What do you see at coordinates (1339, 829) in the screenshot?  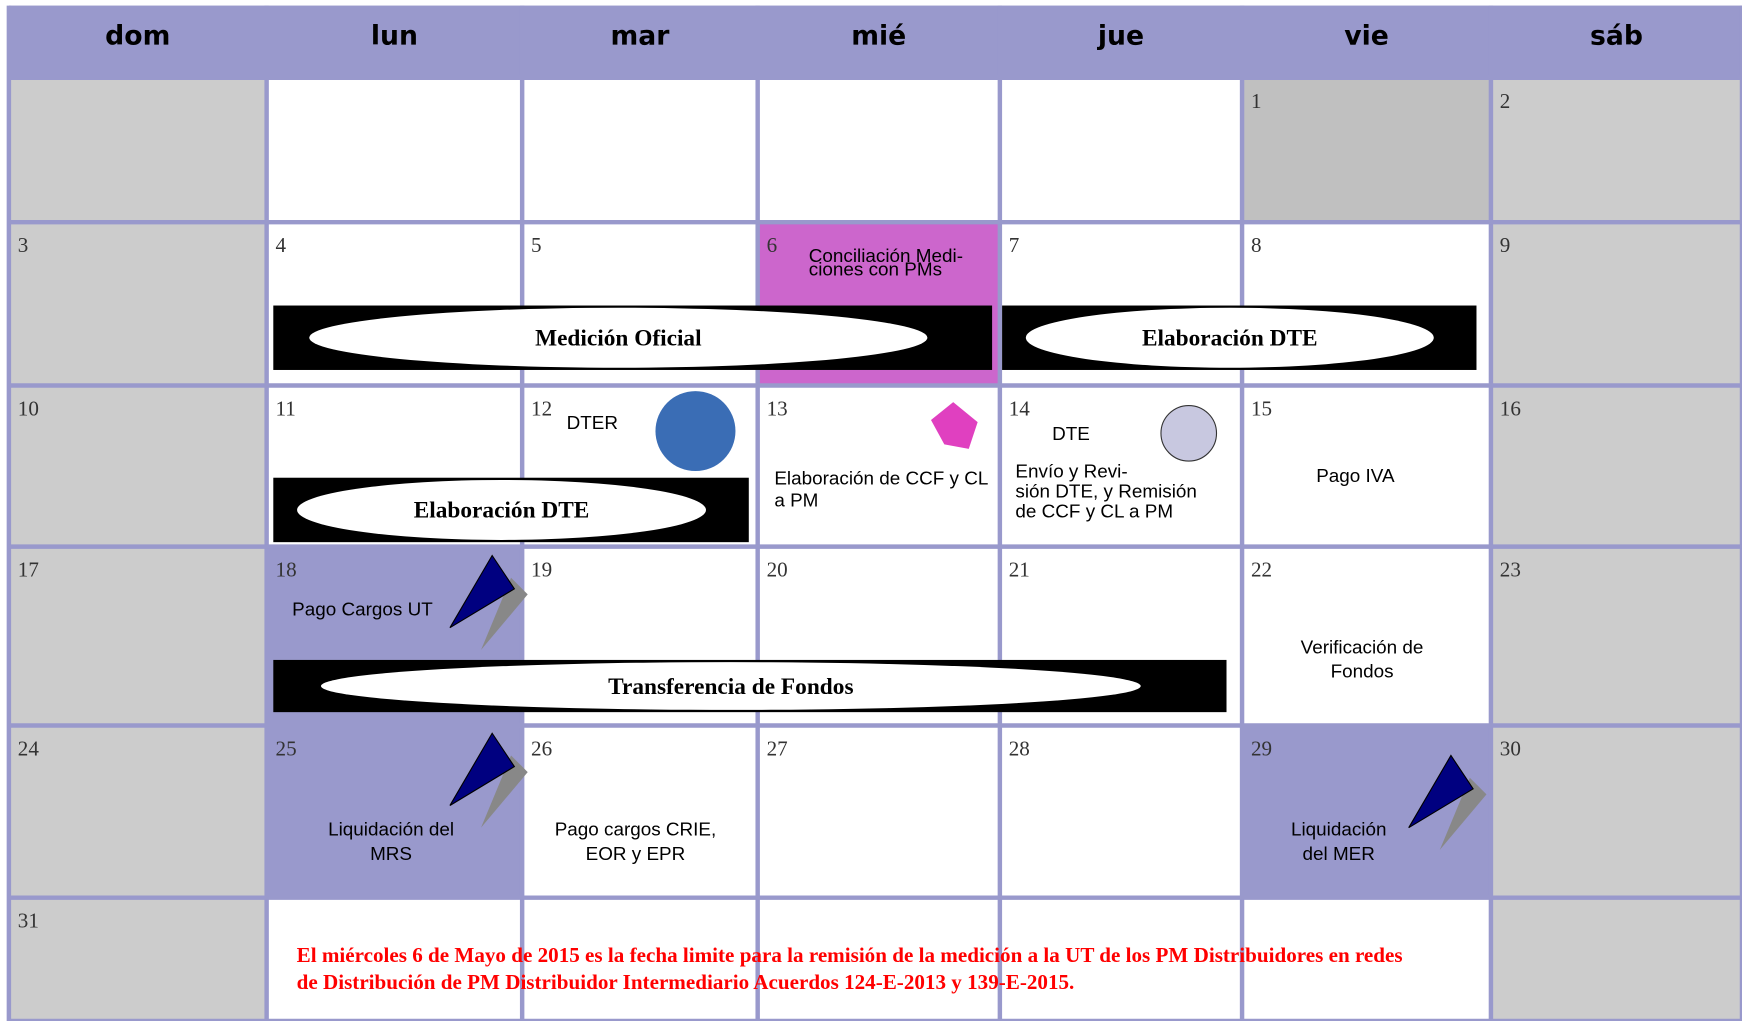 I see `event-text: Liquidación` at bounding box center [1339, 829].